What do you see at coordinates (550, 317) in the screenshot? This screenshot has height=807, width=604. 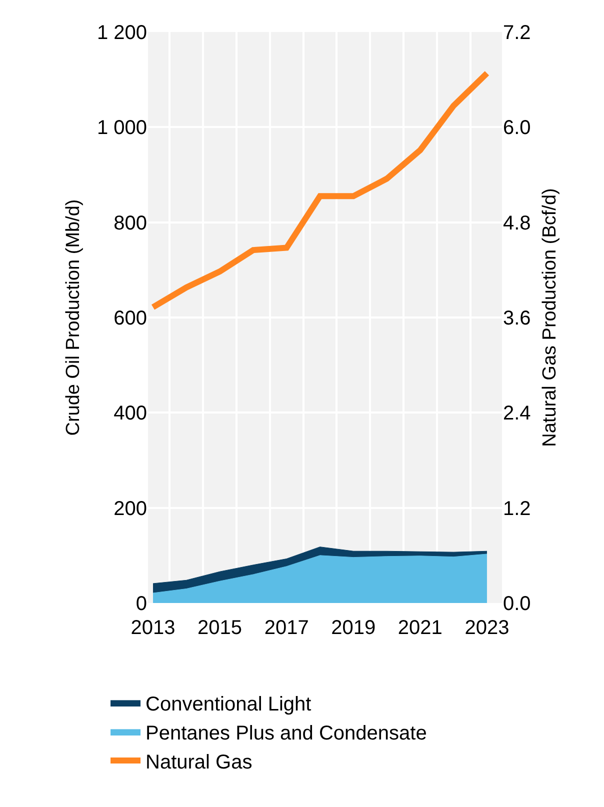 I see `y2-axis-title: Natural Gas Production (Bcf/d)` at bounding box center [550, 317].